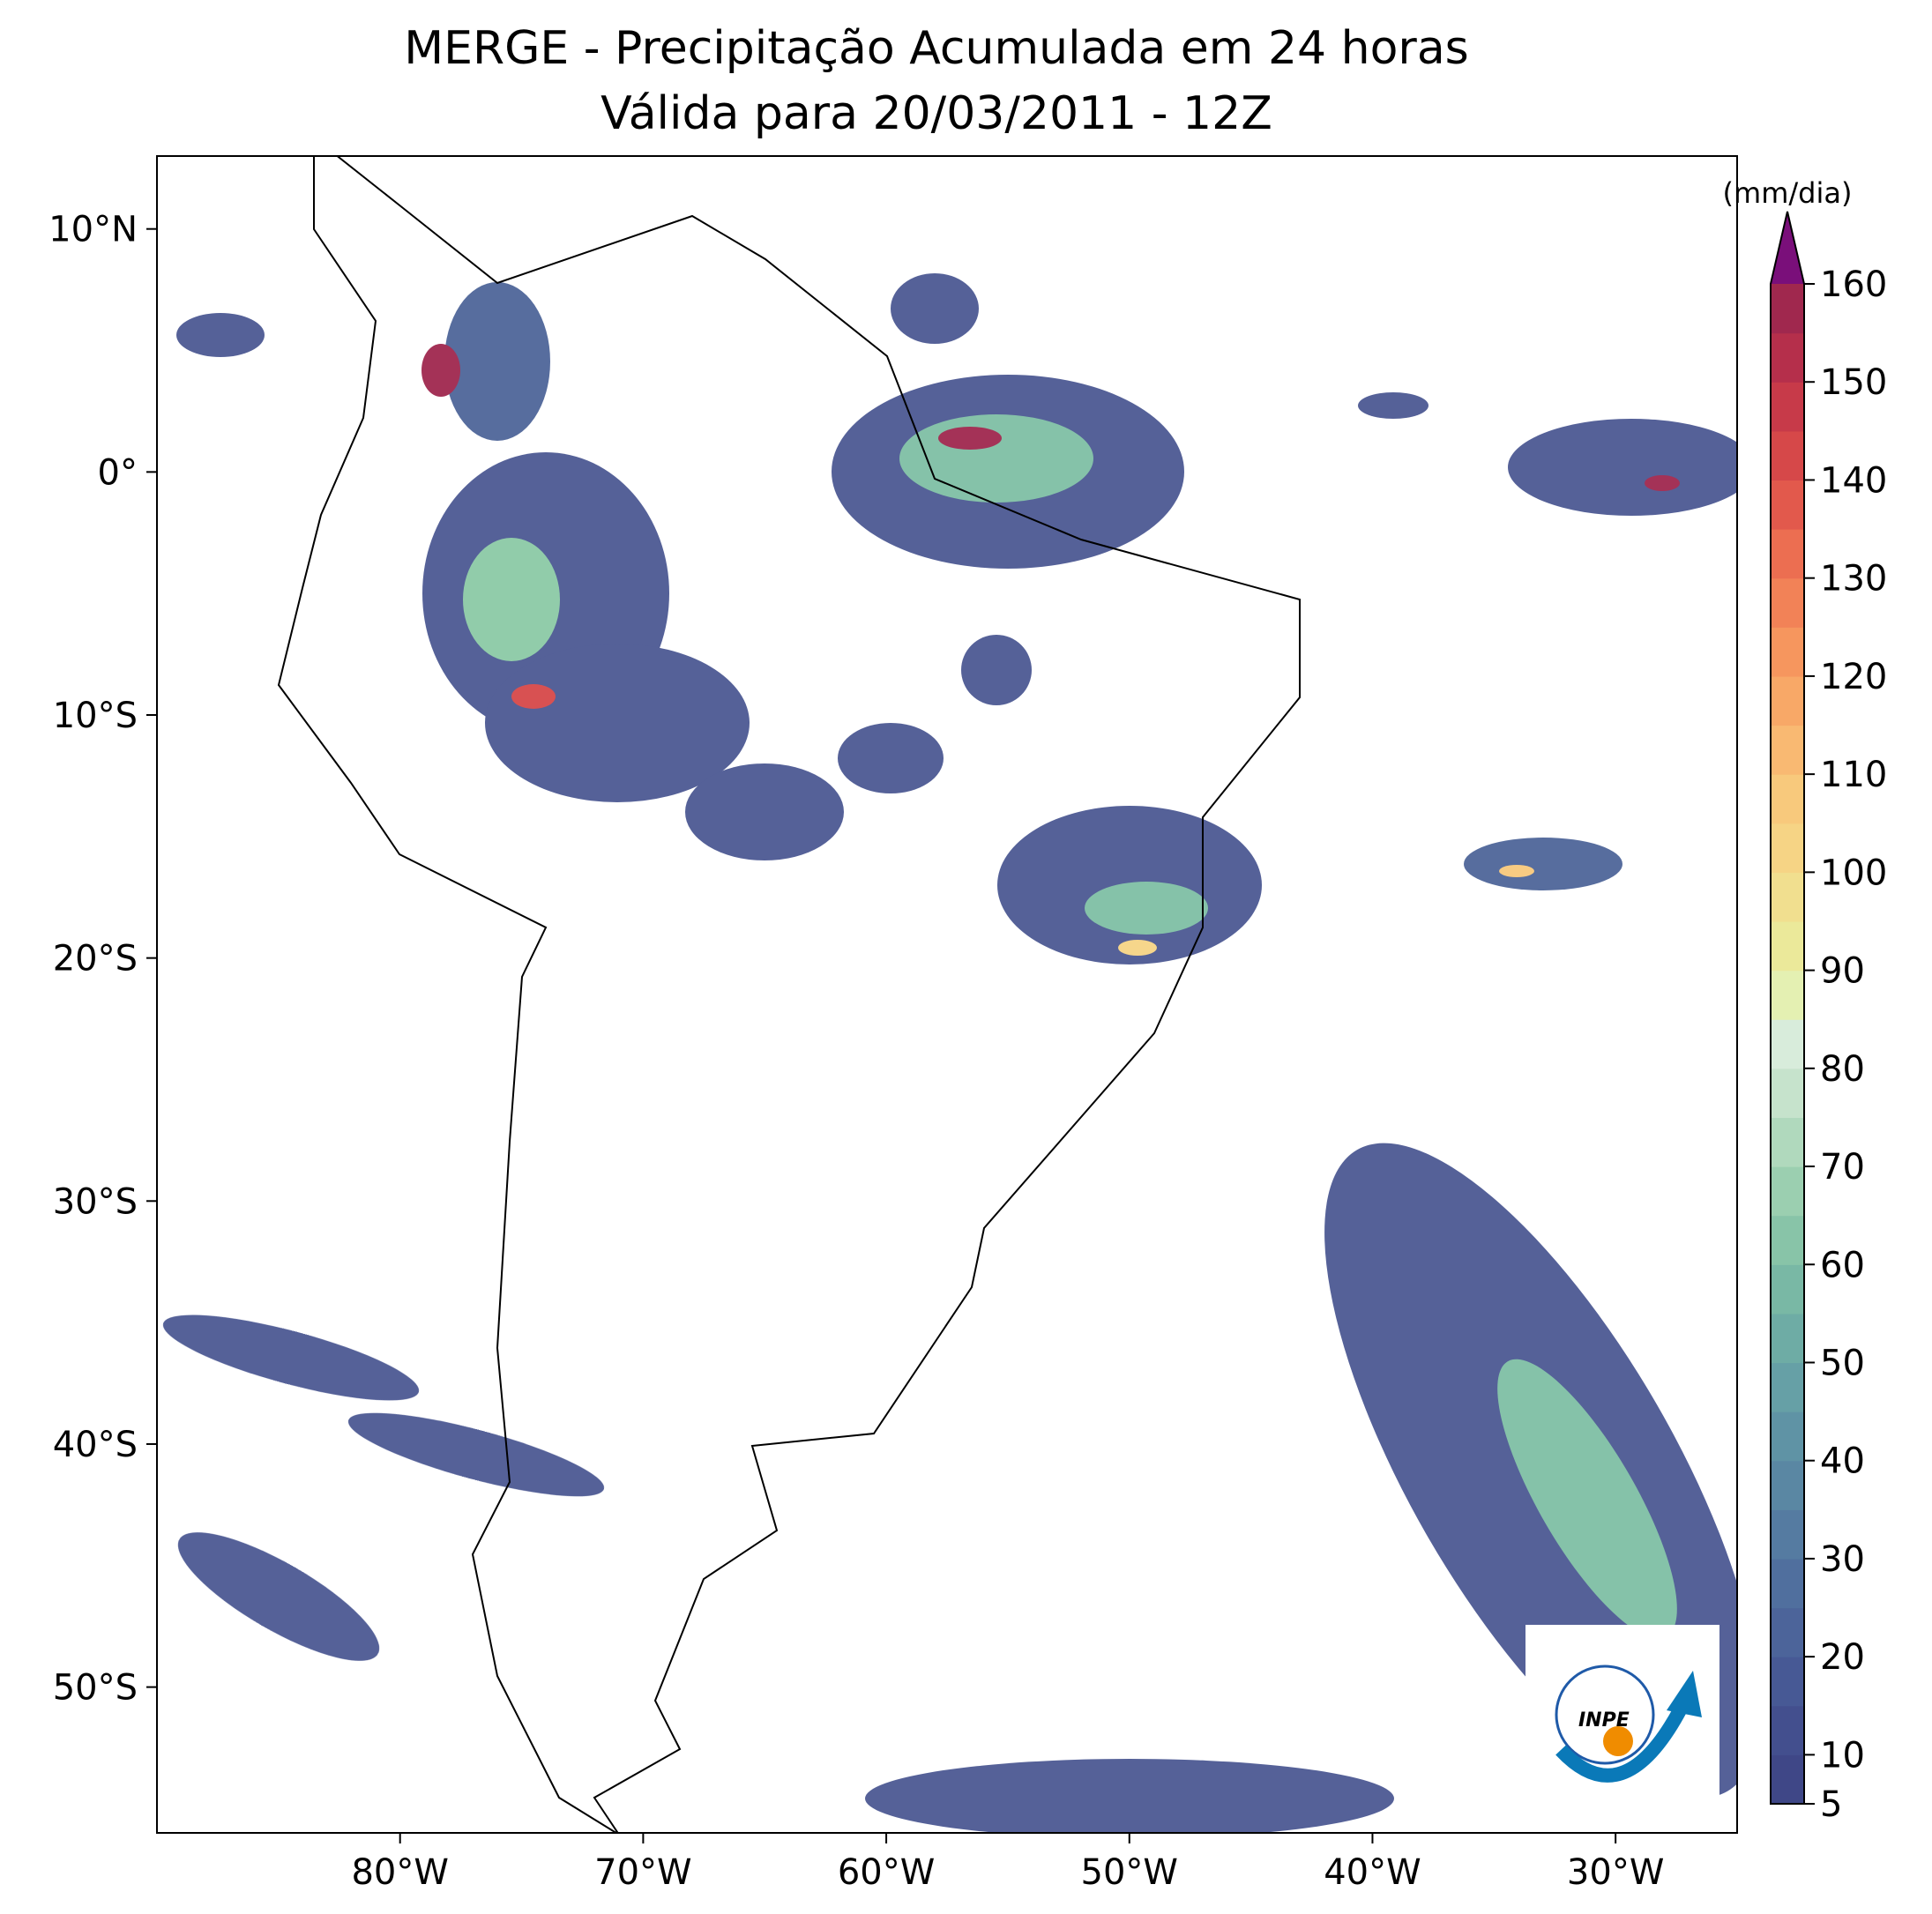  What do you see at coordinates (1843, 1461) in the screenshot?
I see `colorbar-tick-label: 40` at bounding box center [1843, 1461].